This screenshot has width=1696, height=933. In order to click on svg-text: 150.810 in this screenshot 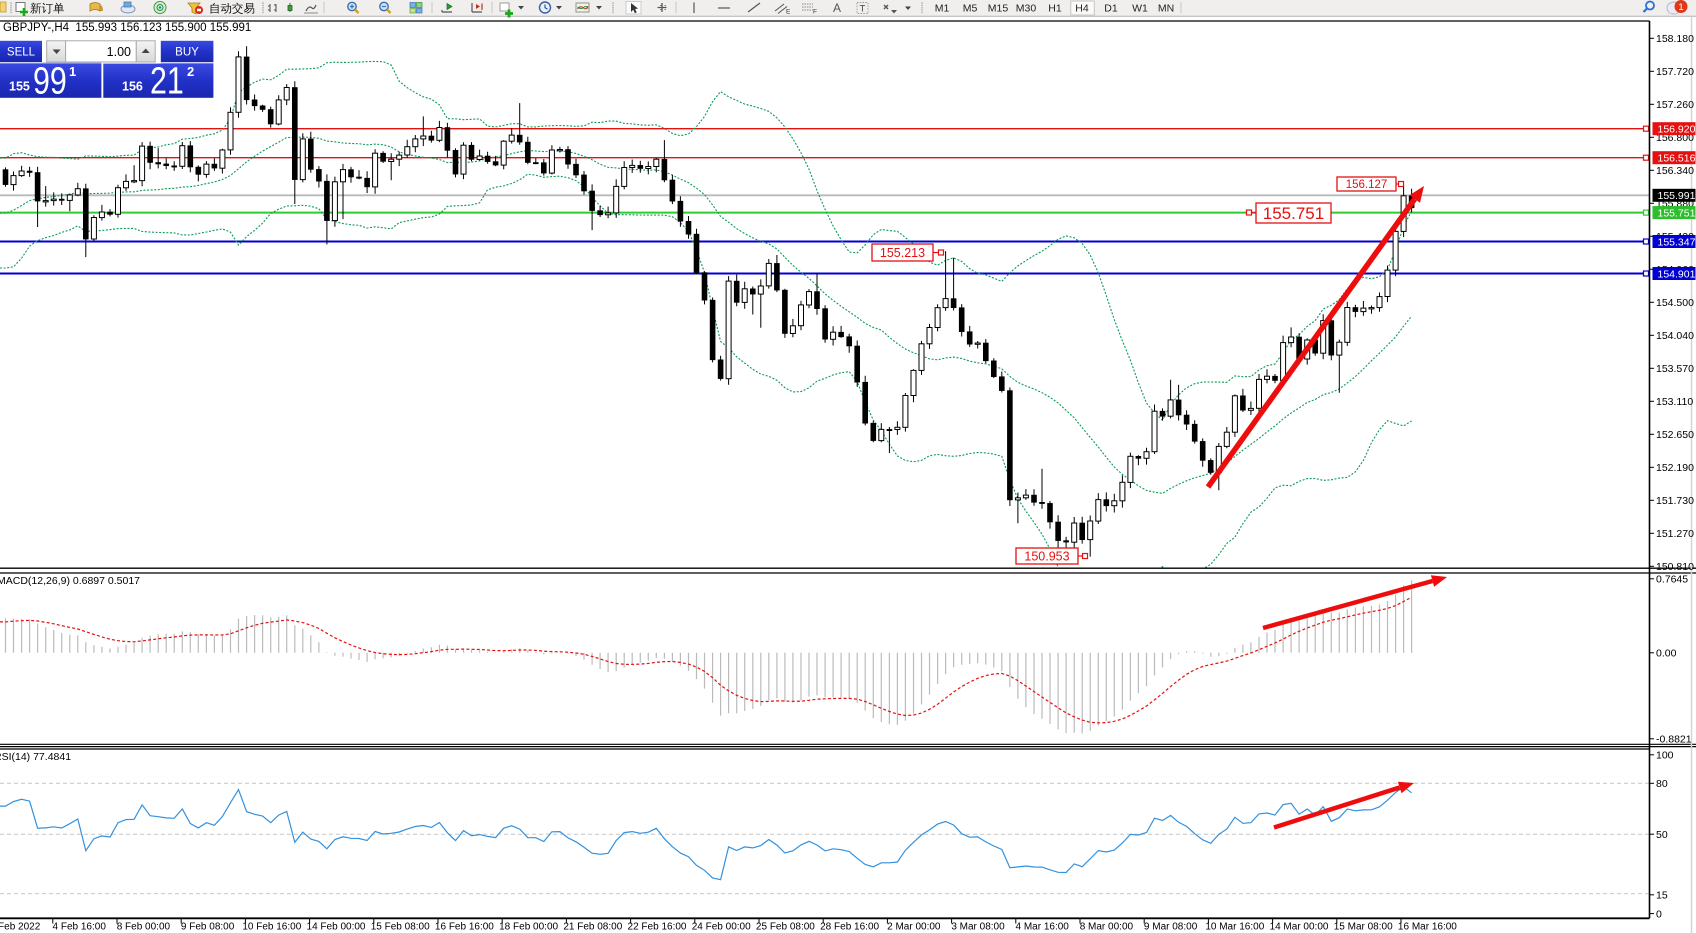, I will do `click(1675, 567)`.